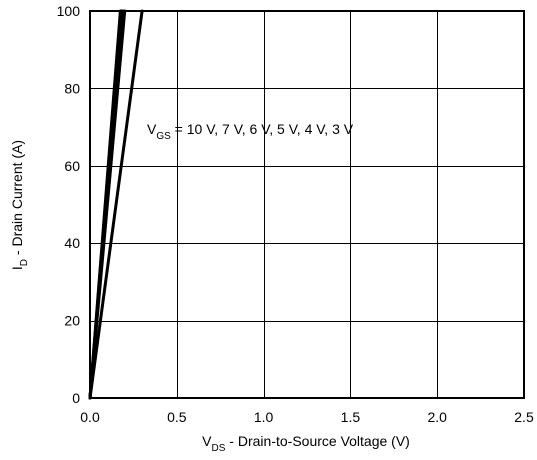 The width and height of the screenshot is (537, 460). Describe the element at coordinates (177, 417) in the screenshot. I see `x-tick-label: 0.5` at that location.